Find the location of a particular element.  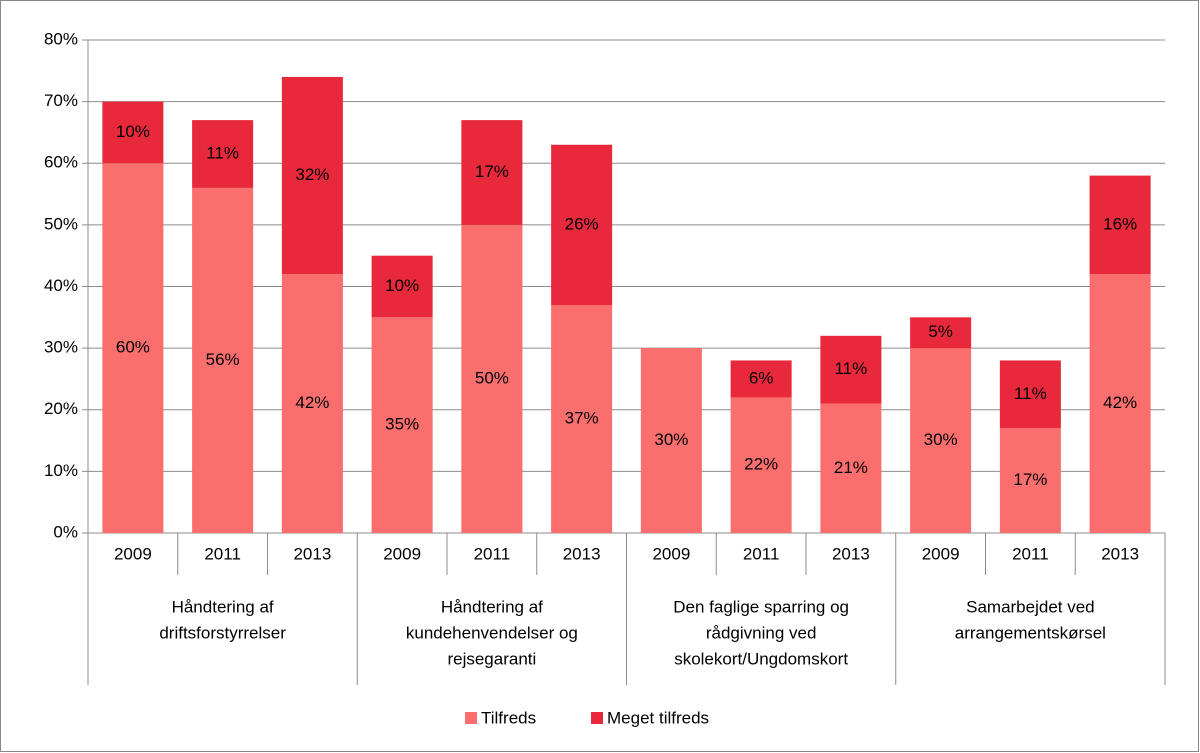

group-label: rejsegaranti is located at coordinates (491, 658).